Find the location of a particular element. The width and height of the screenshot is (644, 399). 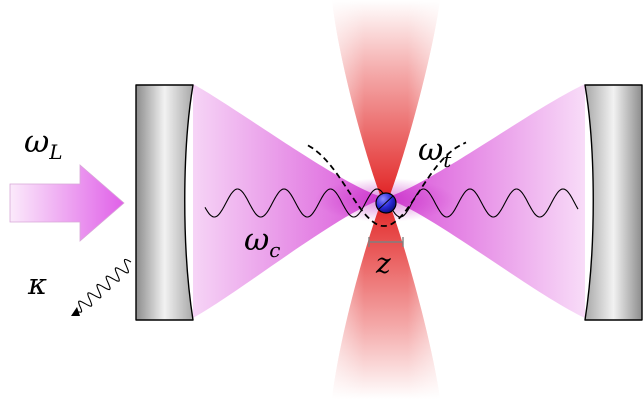

left-mirror is located at coordinates (164, 202).